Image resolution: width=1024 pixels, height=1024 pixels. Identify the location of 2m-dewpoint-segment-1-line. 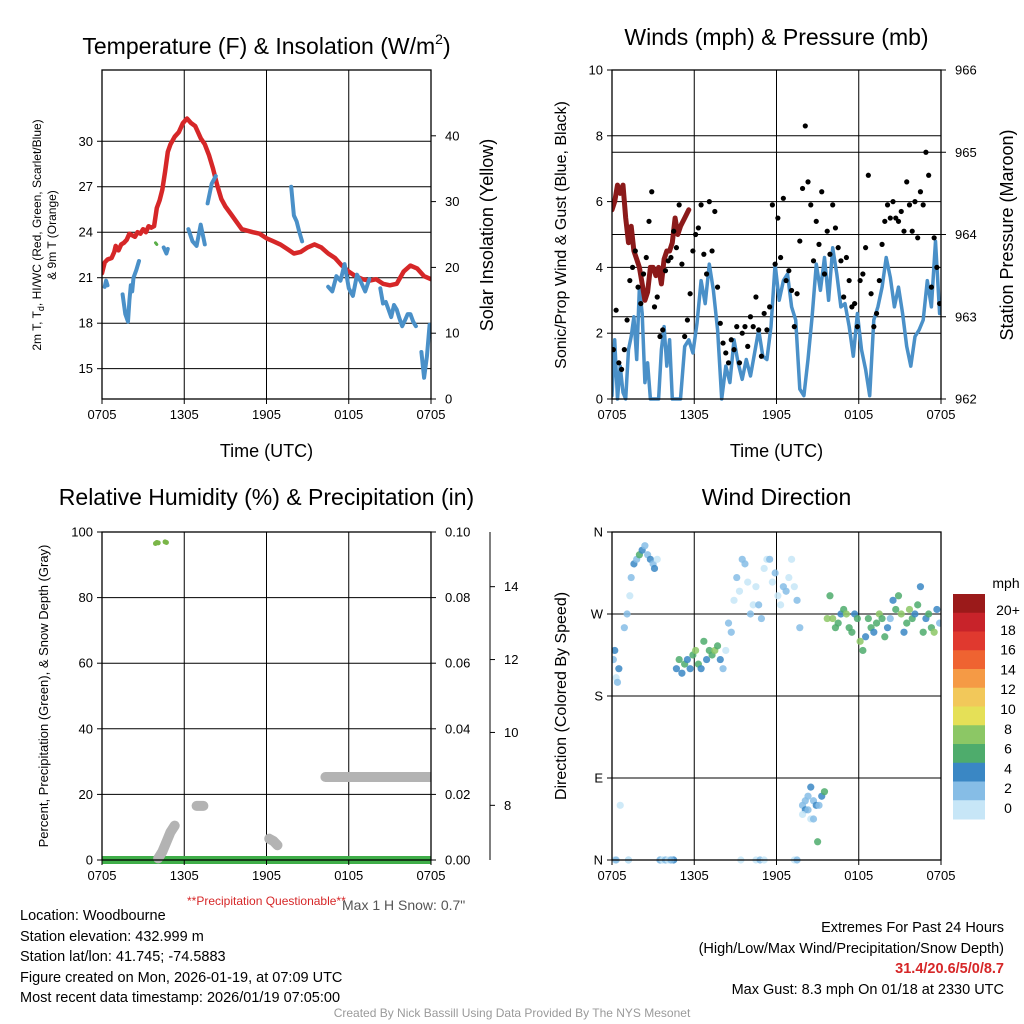
(106, 283).